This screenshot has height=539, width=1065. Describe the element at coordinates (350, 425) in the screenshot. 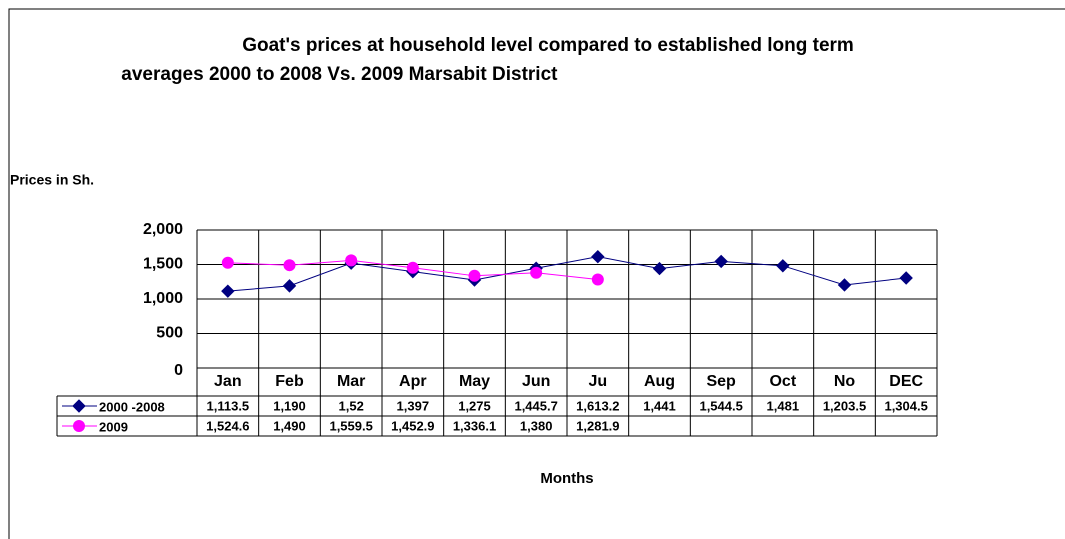

I see `table-value: 1,559.5` at that location.